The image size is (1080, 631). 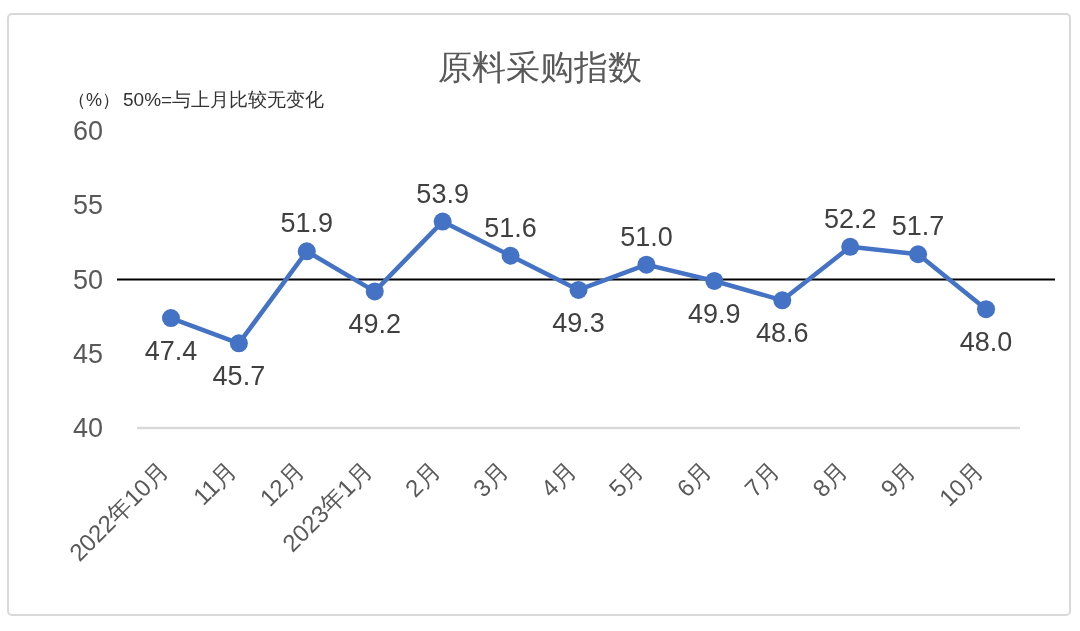 I want to click on data-label: 52.2, so click(x=850, y=218).